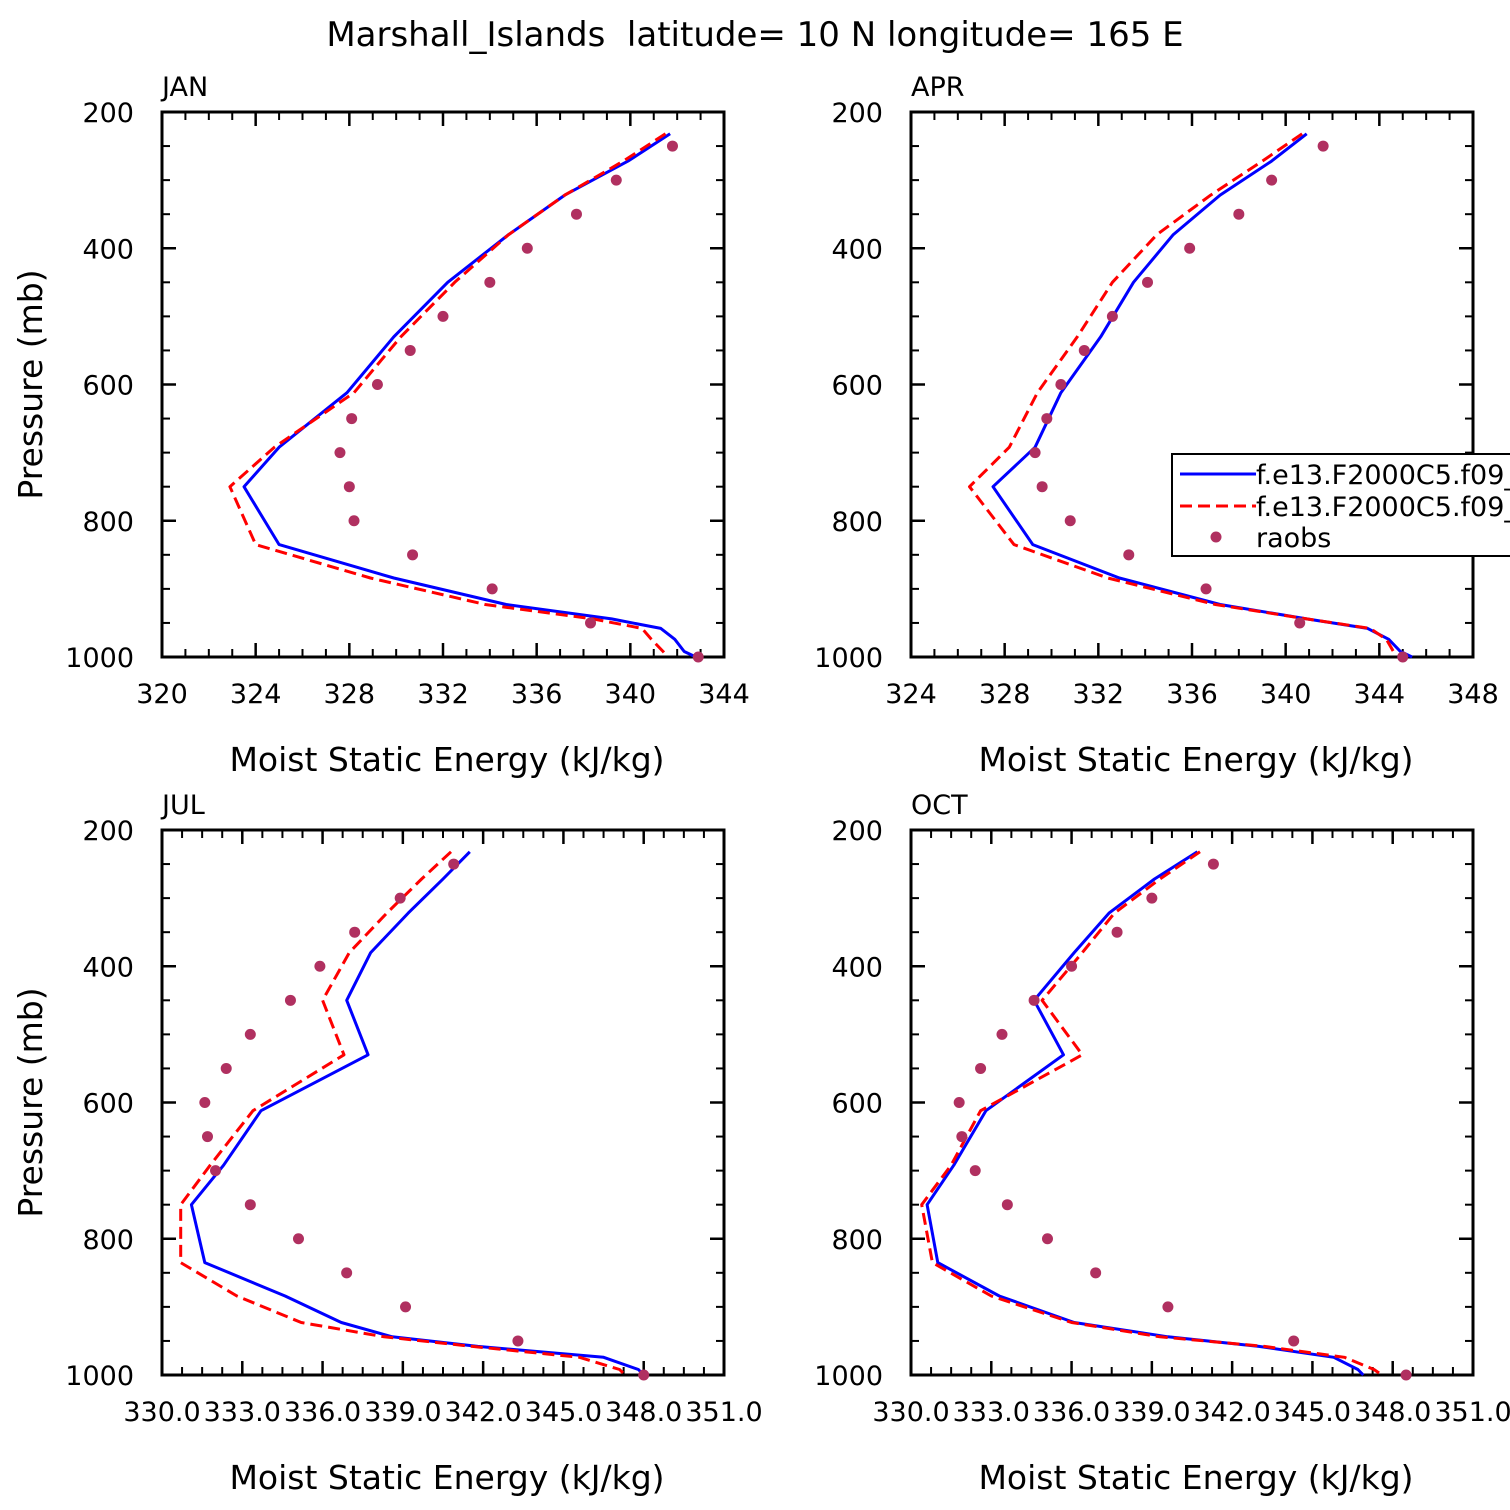  I want to click on x-tick-label: 348.0, so click(643, 1412).